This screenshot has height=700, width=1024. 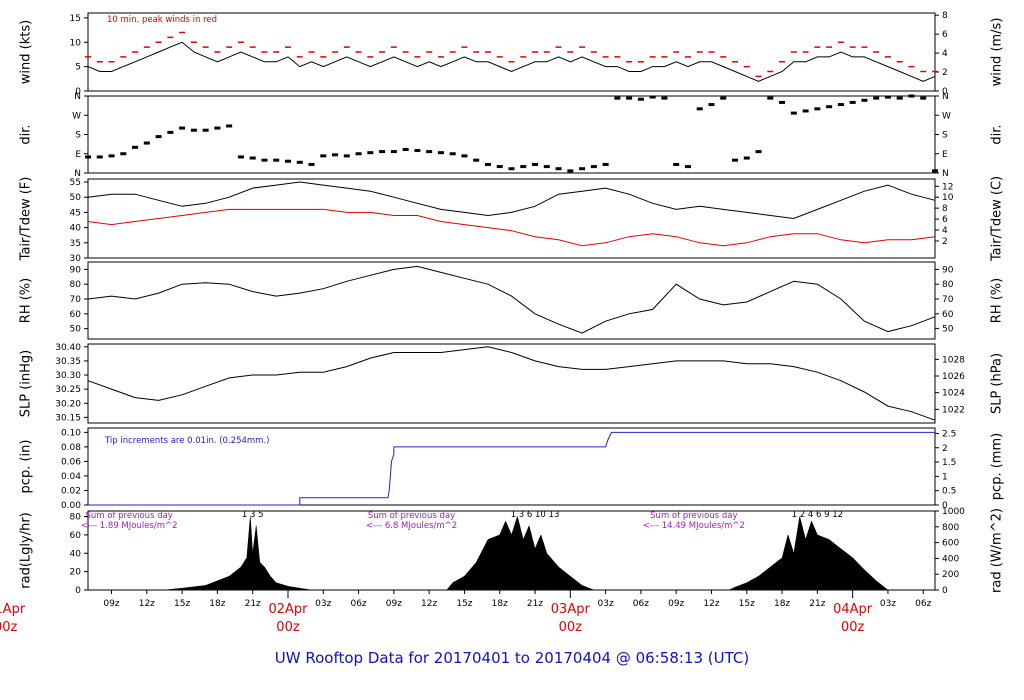 What do you see at coordinates (945, 35) in the screenshot?
I see `wind-yticklabel-right: 6` at bounding box center [945, 35].